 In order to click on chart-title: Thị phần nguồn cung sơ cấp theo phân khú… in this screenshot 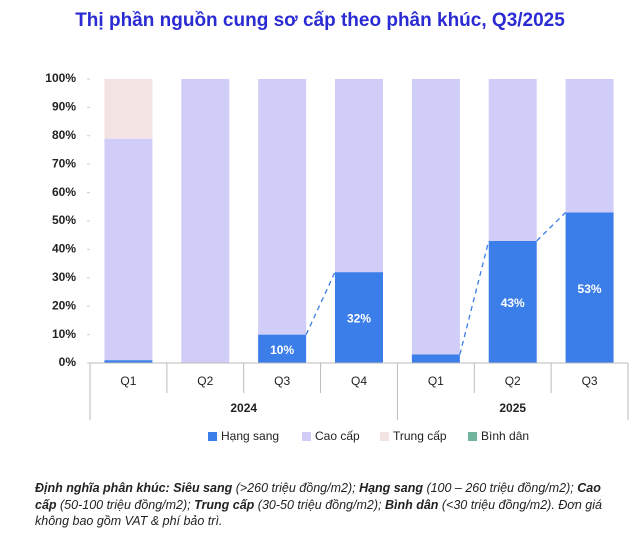, I will do `click(320, 20)`.